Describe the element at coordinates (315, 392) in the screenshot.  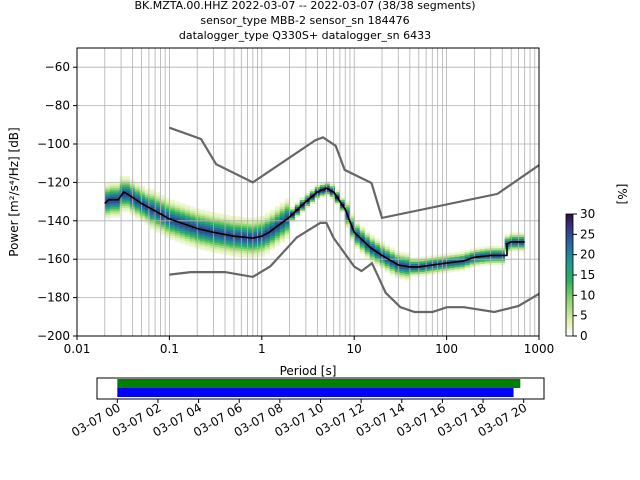
I see `timeline-bar-blue` at that location.